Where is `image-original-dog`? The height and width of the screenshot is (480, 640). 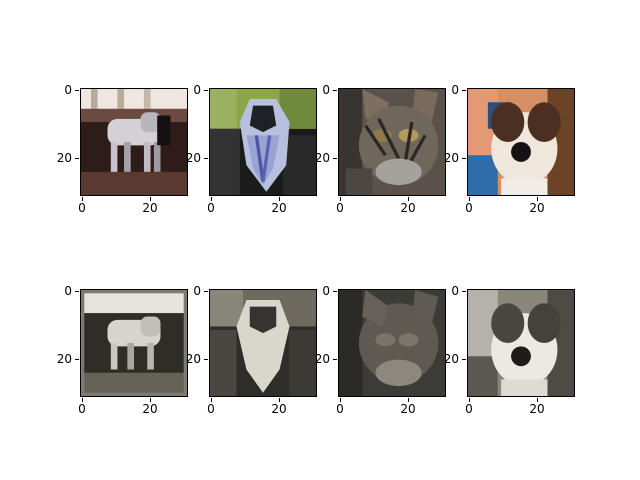
image-original-dog is located at coordinates (521, 142).